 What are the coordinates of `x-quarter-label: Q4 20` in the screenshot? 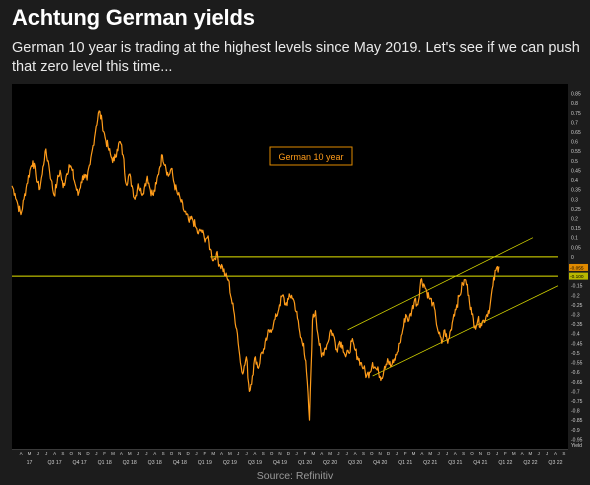 It's located at (380, 463).